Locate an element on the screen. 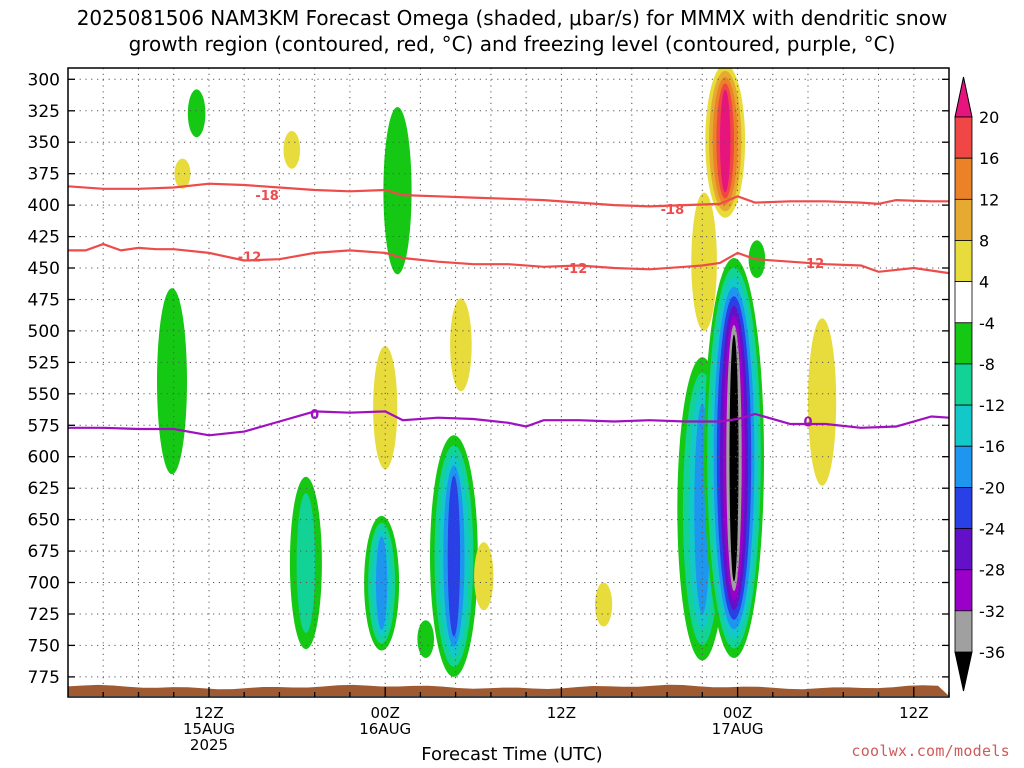 The image size is (1024, 768). x-tick-label-3-line1: 00Z is located at coordinates (737, 713).